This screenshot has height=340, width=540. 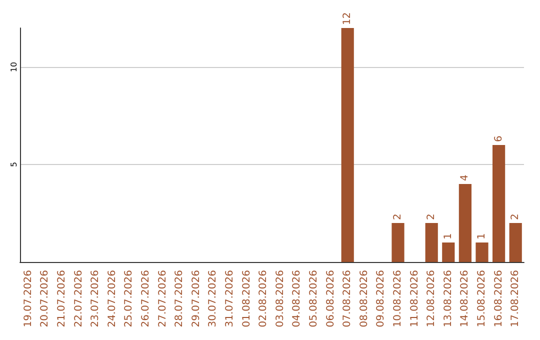 What do you see at coordinates (297, 299) in the screenshot?
I see `x-tick-label: 04.08.2026` at bounding box center [297, 299].